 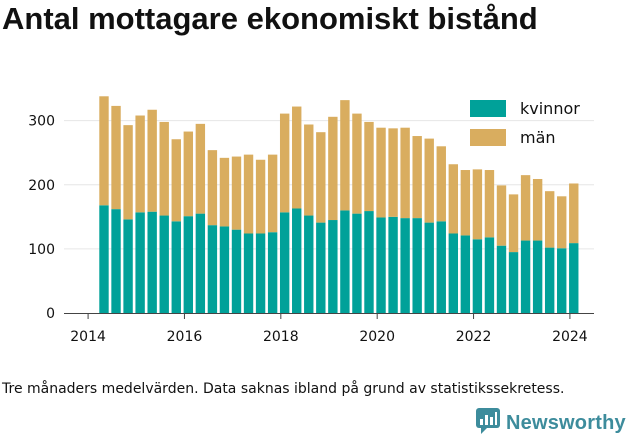 I want to click on x-tick-label: 2014, so click(x=88, y=337).